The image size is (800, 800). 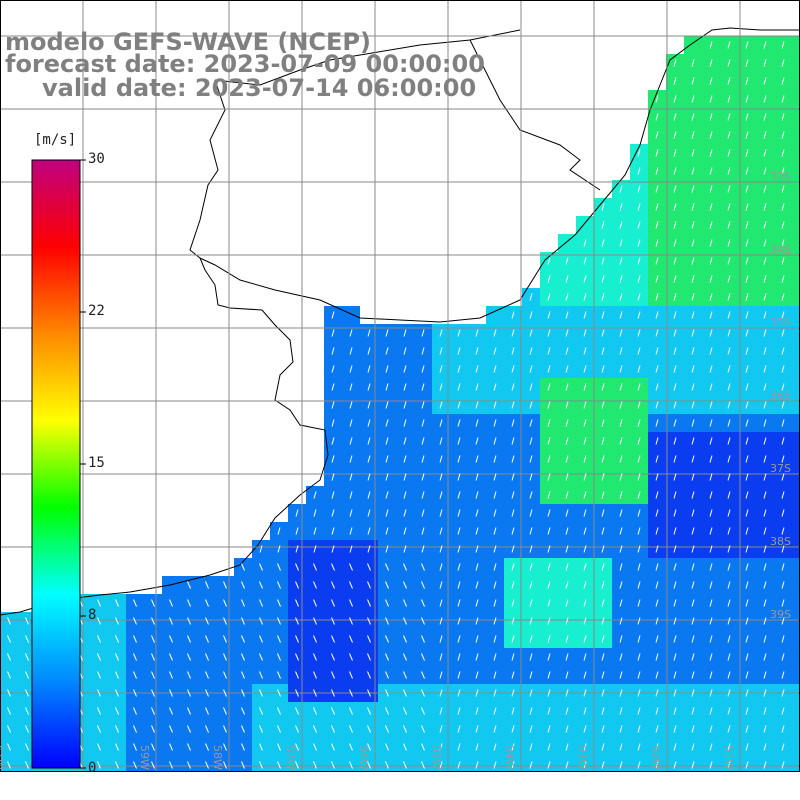 I want to click on lat-label: 37S, so click(x=780, y=468).